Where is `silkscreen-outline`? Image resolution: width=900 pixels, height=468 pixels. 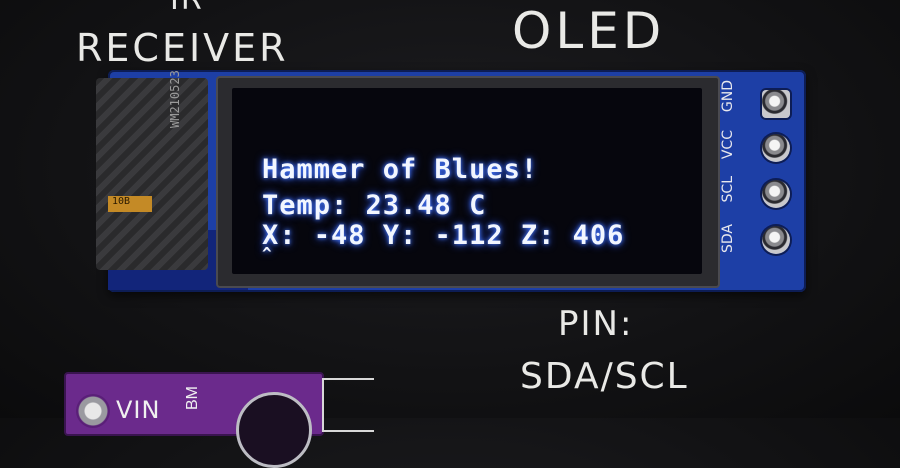
silkscreen-outline is located at coordinates (348, 405).